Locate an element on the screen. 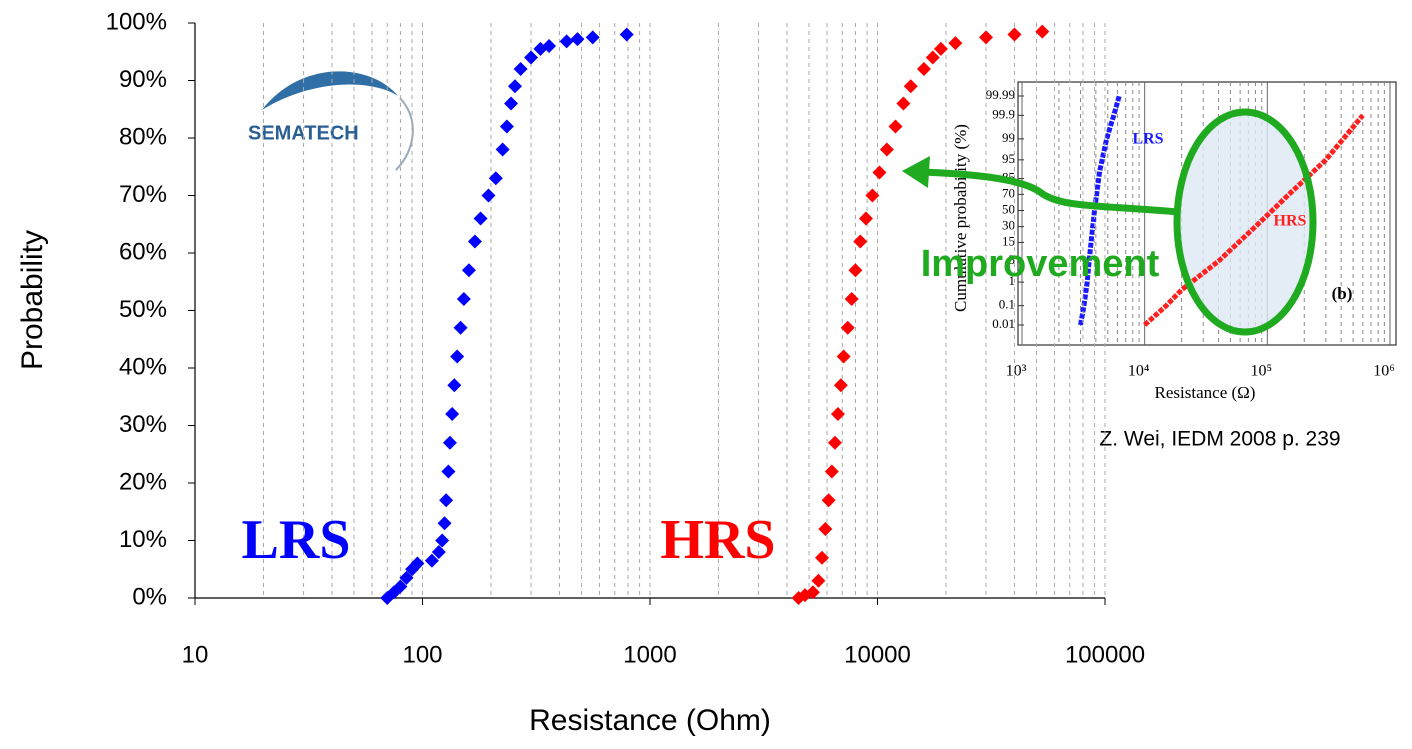  x-tick-label: 10⁵ is located at coordinates (1262, 371).